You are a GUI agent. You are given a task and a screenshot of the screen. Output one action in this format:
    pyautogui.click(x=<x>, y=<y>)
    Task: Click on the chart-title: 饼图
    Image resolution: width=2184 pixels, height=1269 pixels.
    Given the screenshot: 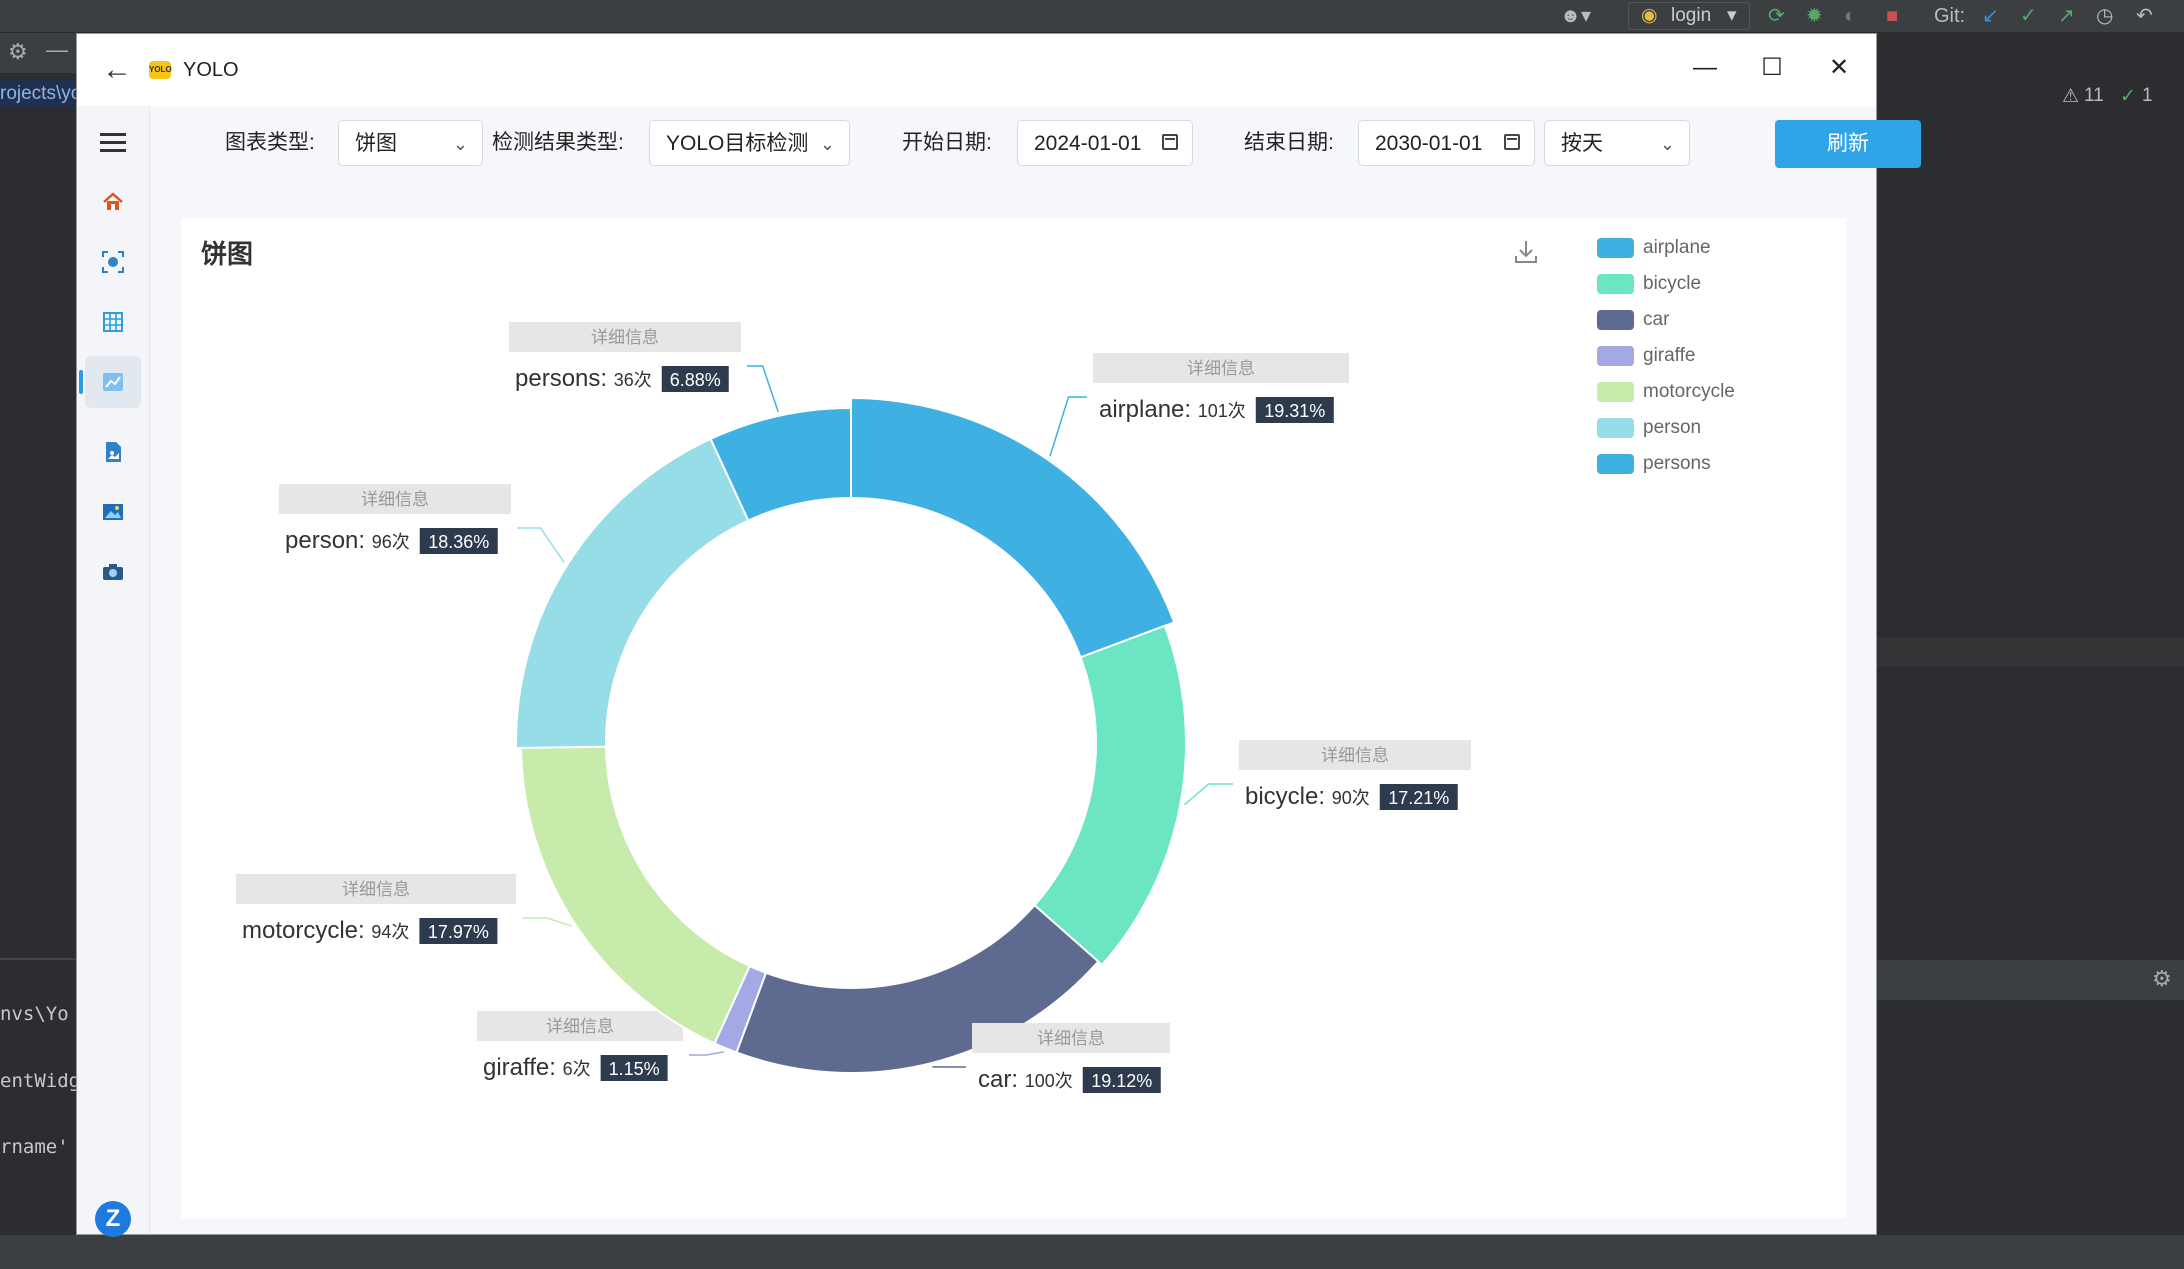 What is the action you would take?
    pyautogui.click(x=227, y=254)
    